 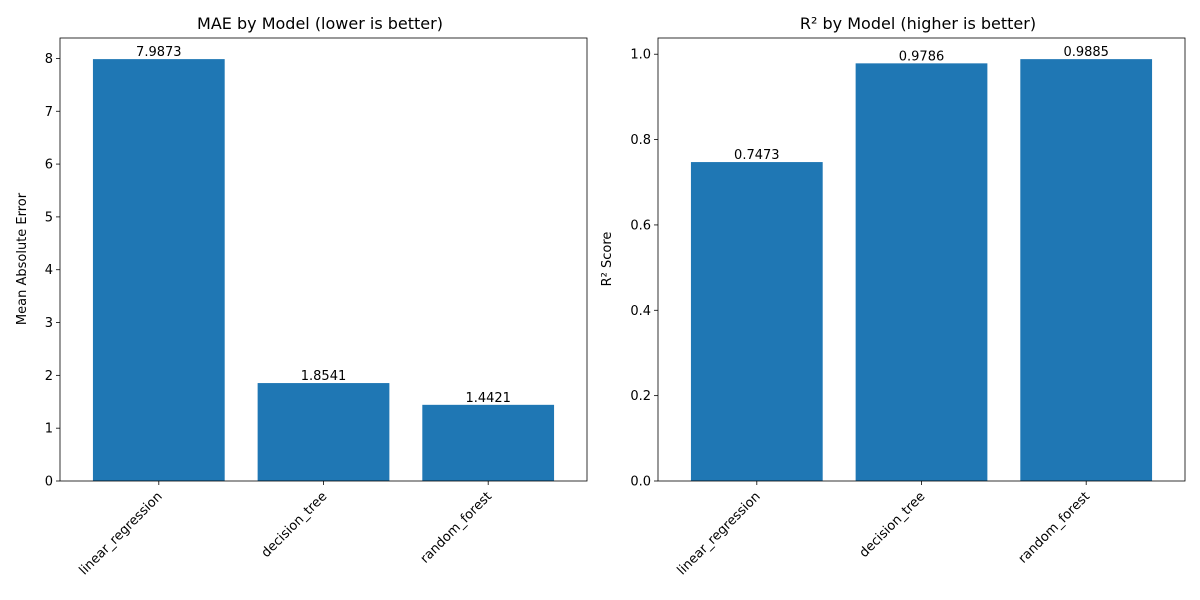 What do you see at coordinates (488, 398) in the screenshot?
I see `bar-value-label: 1.4421` at bounding box center [488, 398].